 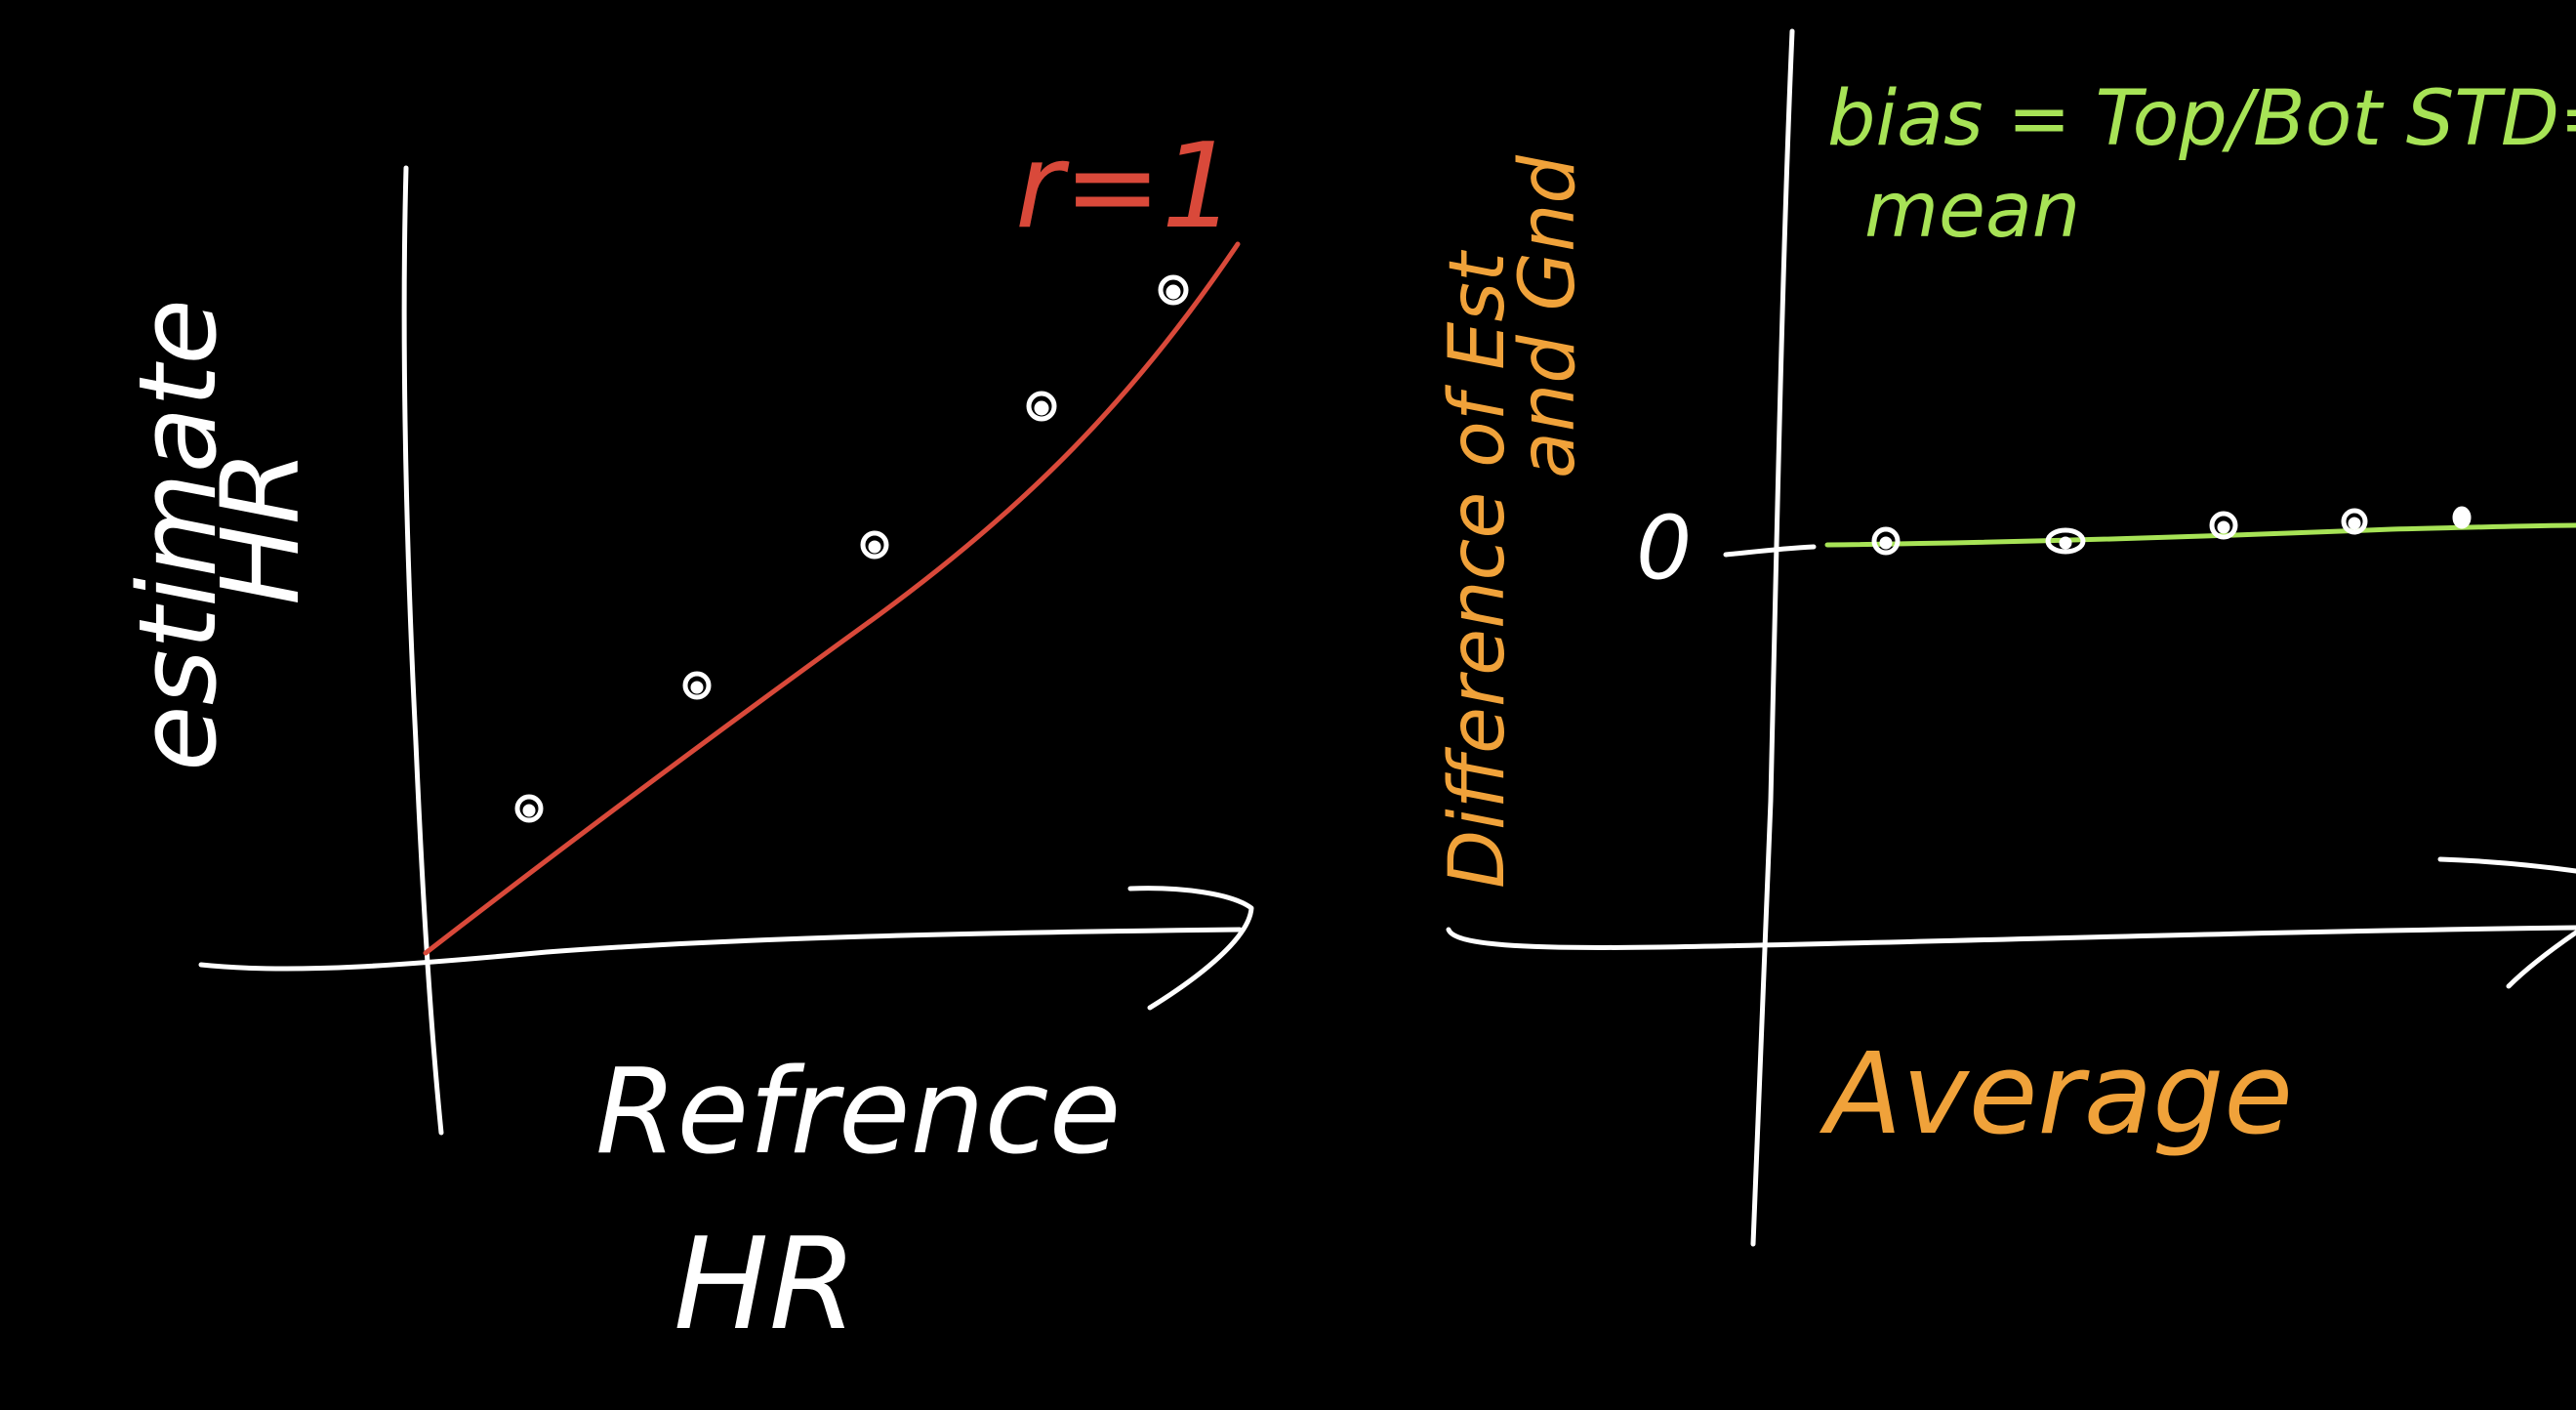 I want to click on right-x-axis, so click(x=2011, y=937).